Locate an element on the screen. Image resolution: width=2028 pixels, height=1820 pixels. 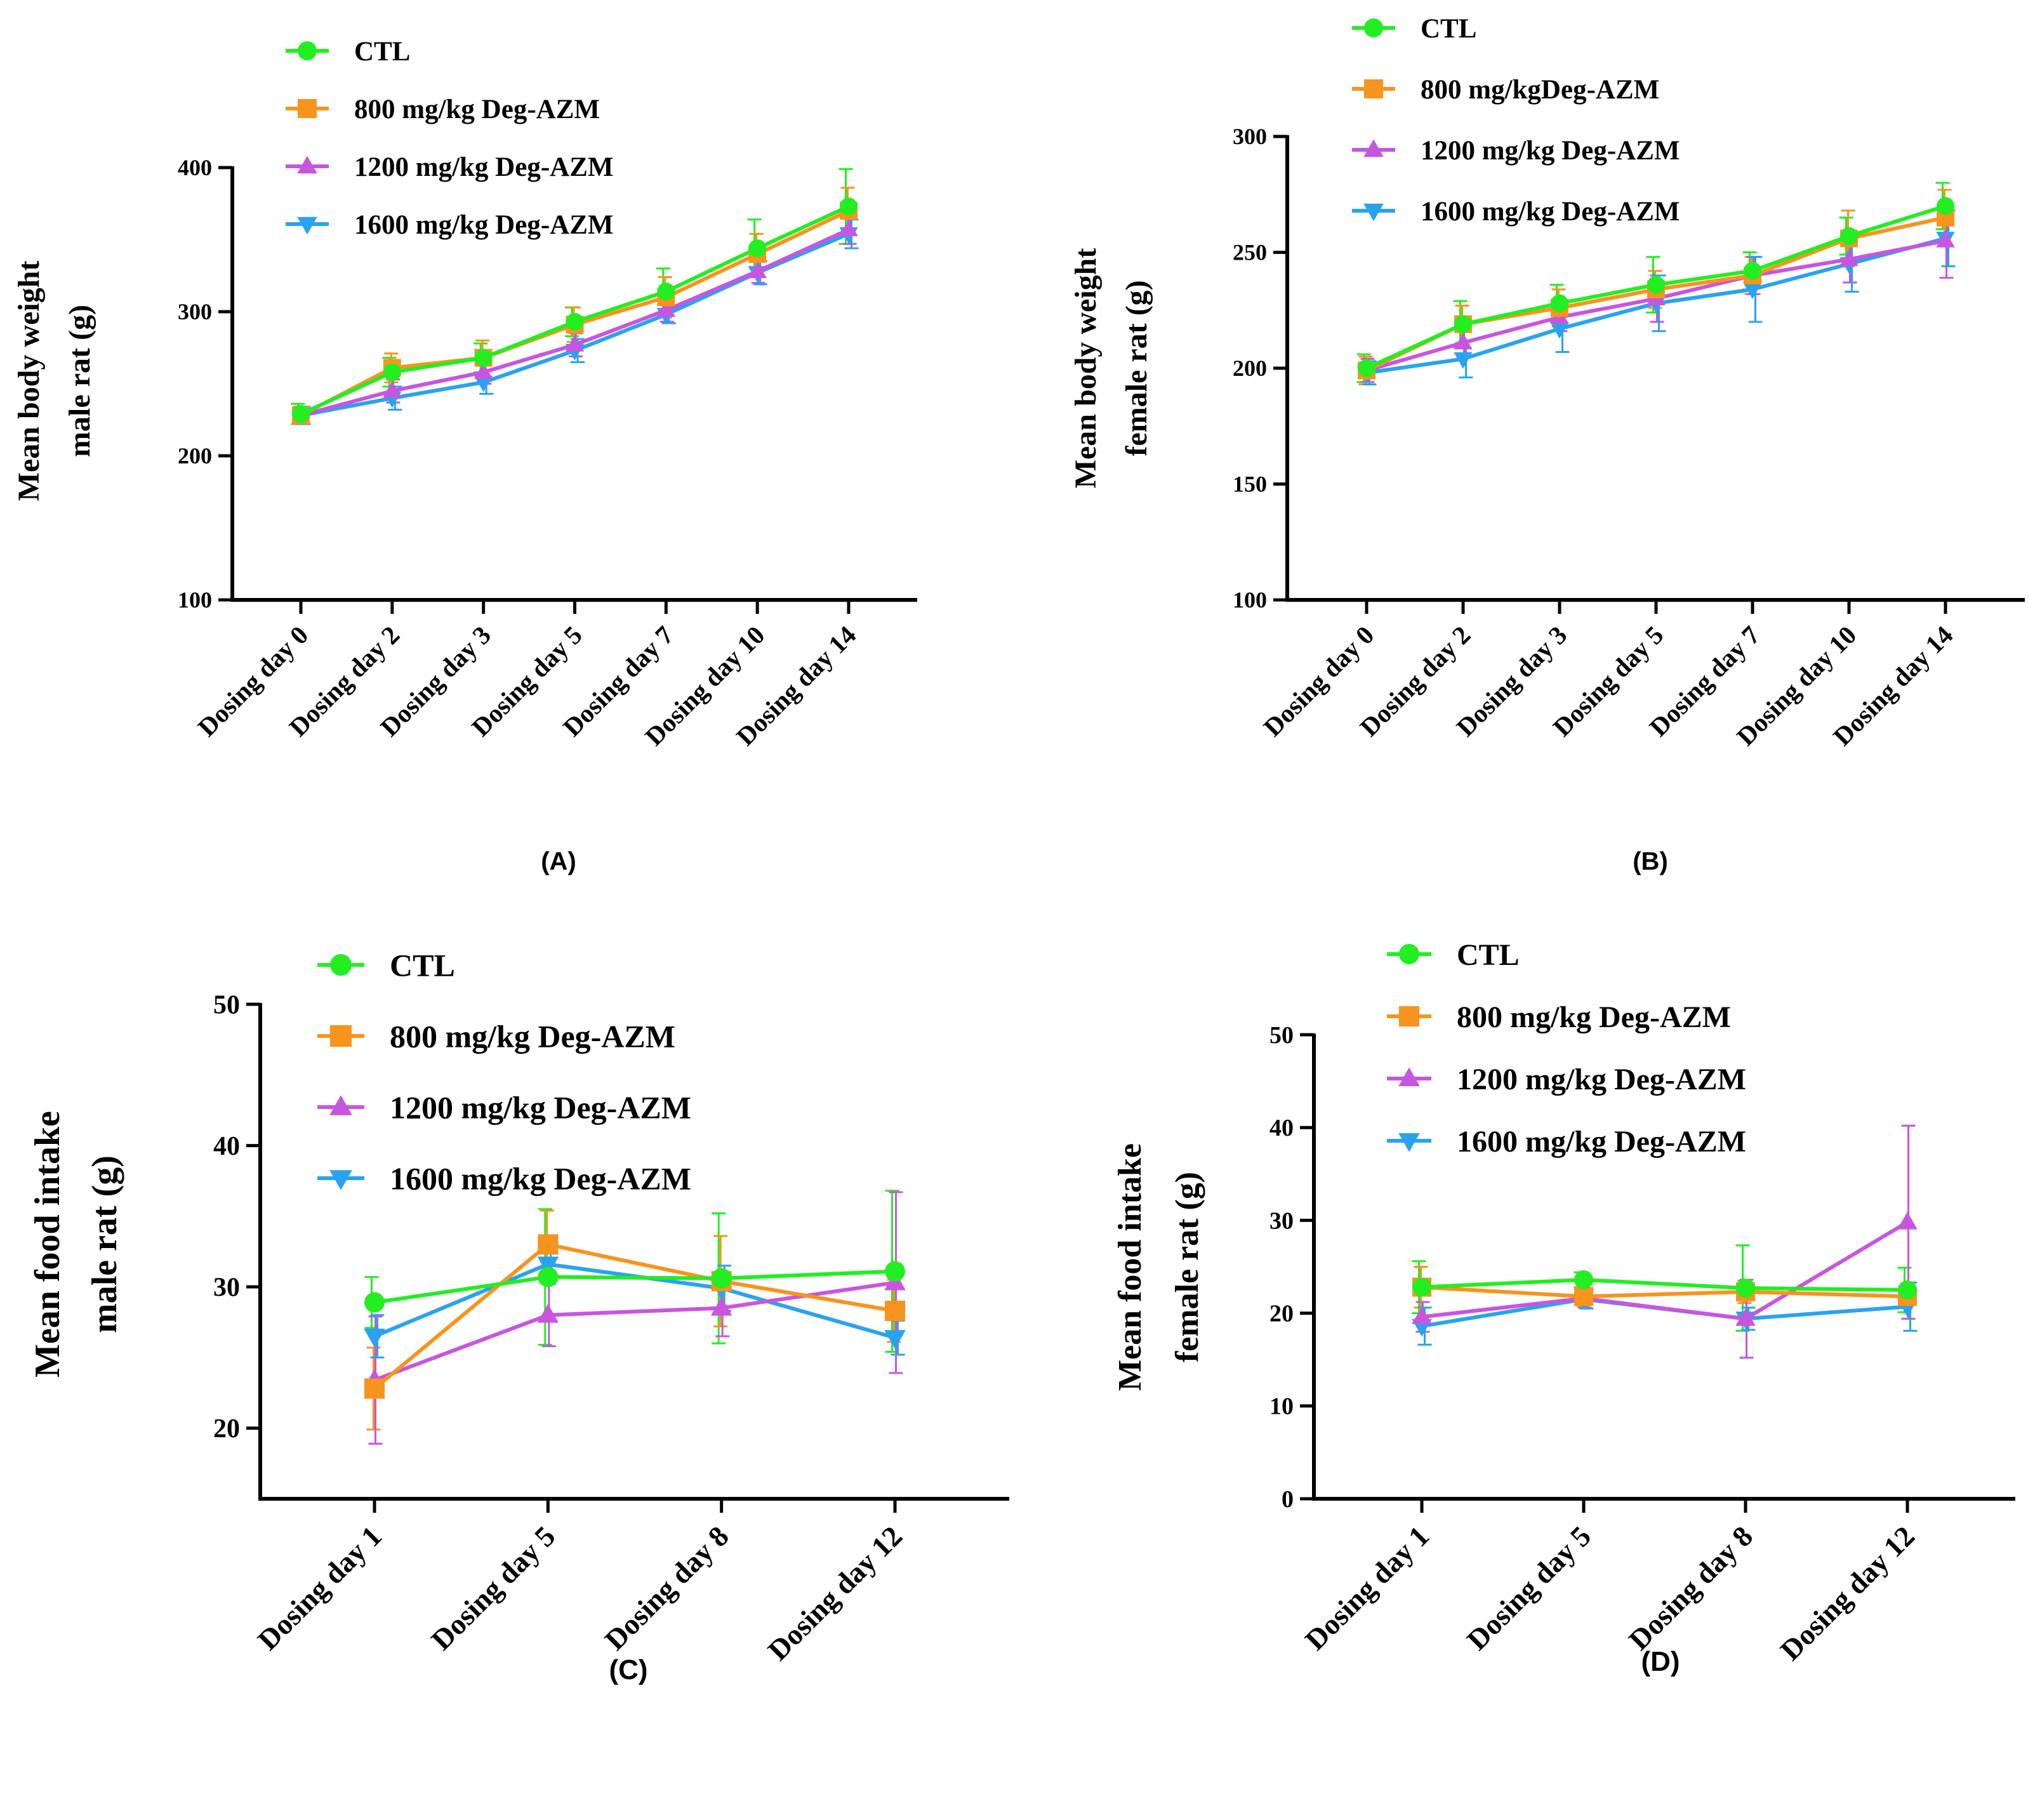
y-tick-label: 400 is located at coordinates (195, 167).